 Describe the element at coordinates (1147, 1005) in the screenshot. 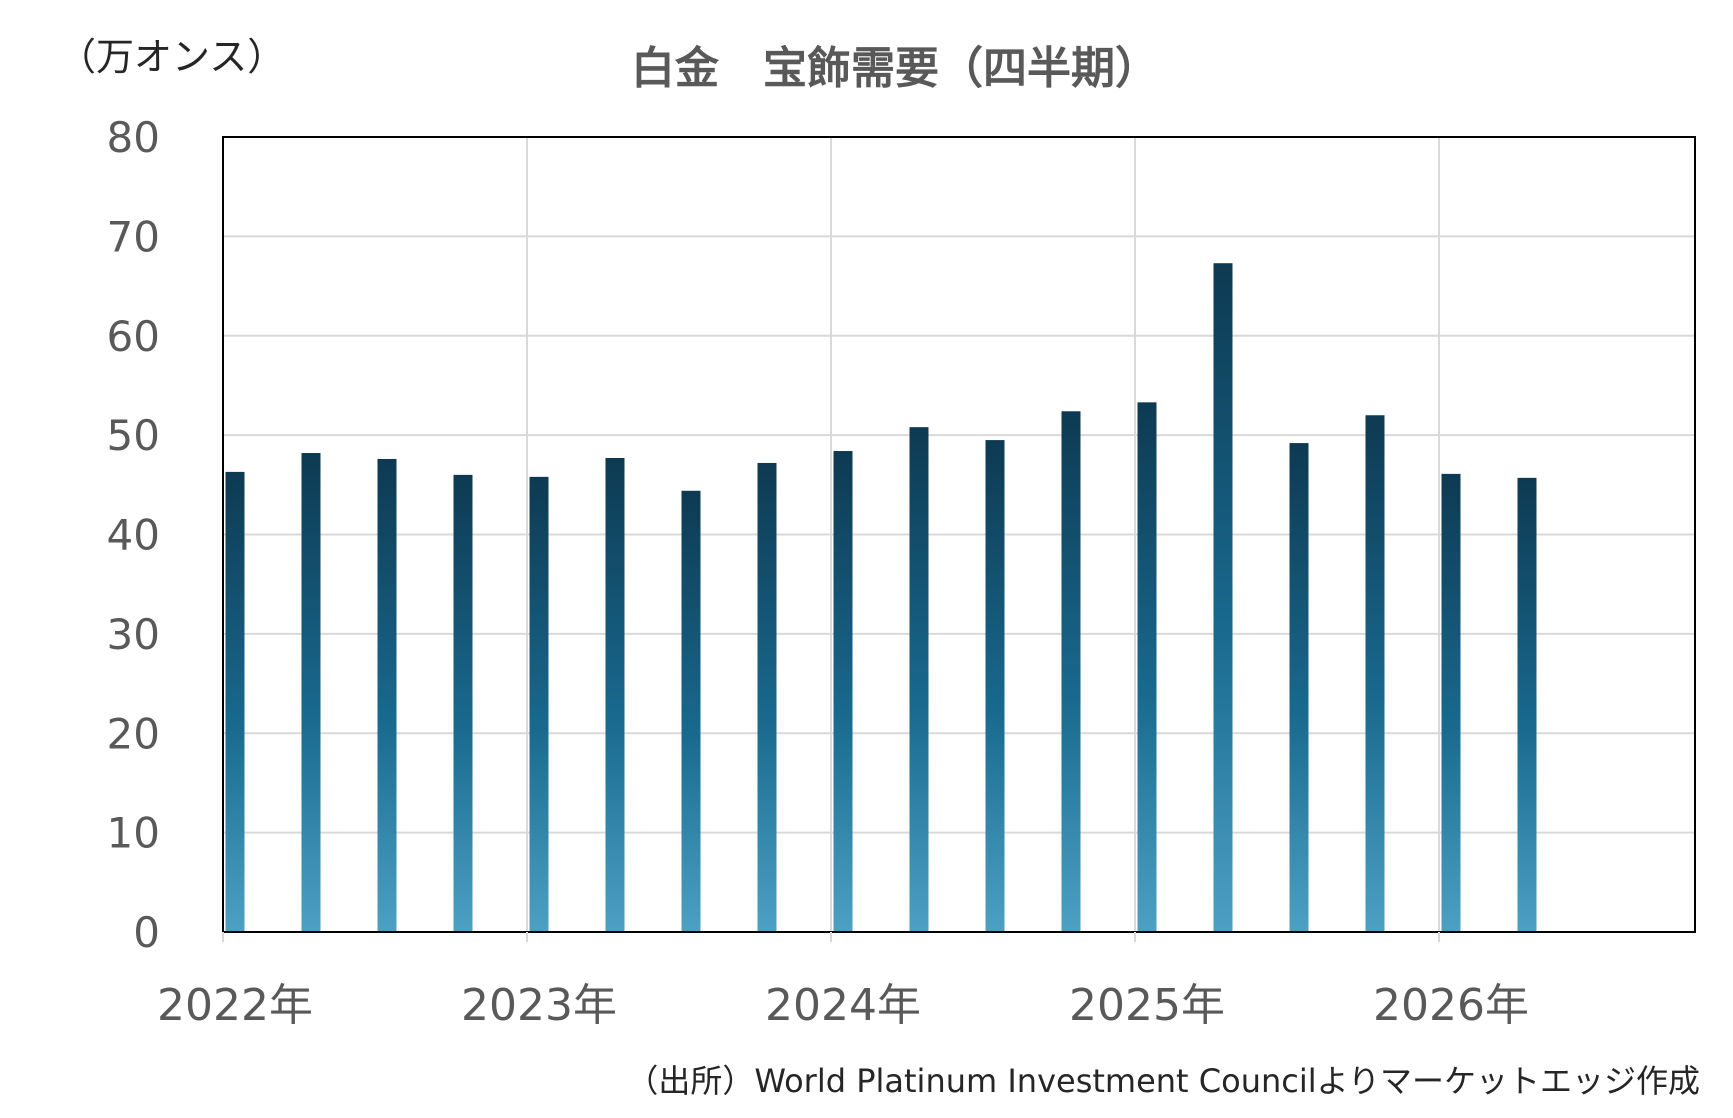

I see `x-tick-label: 2025年` at that location.